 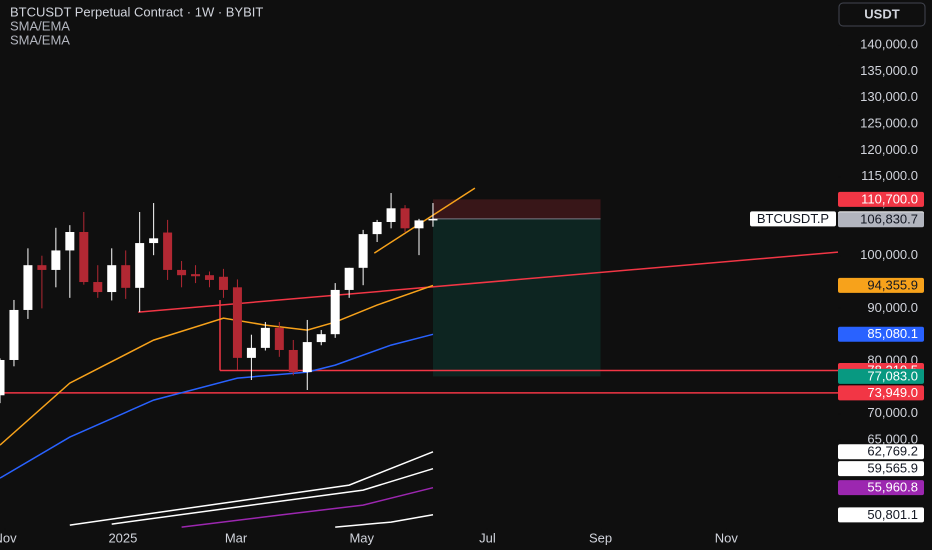 What do you see at coordinates (136, 11) in the screenshot?
I see `chart-title: BTCUSDT Perpetual Contract · 1W · BYBIT` at bounding box center [136, 11].